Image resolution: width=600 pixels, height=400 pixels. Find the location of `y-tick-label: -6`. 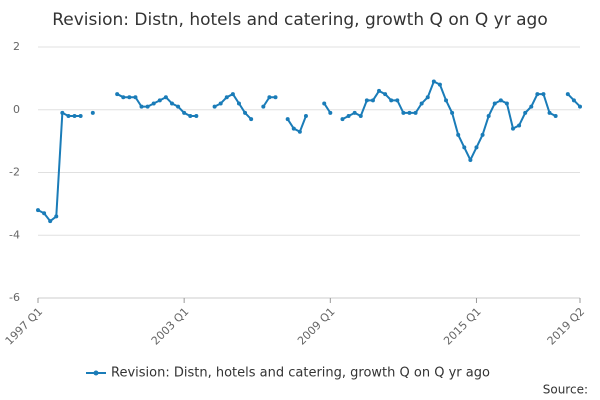

y-tick-label: -6 is located at coordinates (14, 297).